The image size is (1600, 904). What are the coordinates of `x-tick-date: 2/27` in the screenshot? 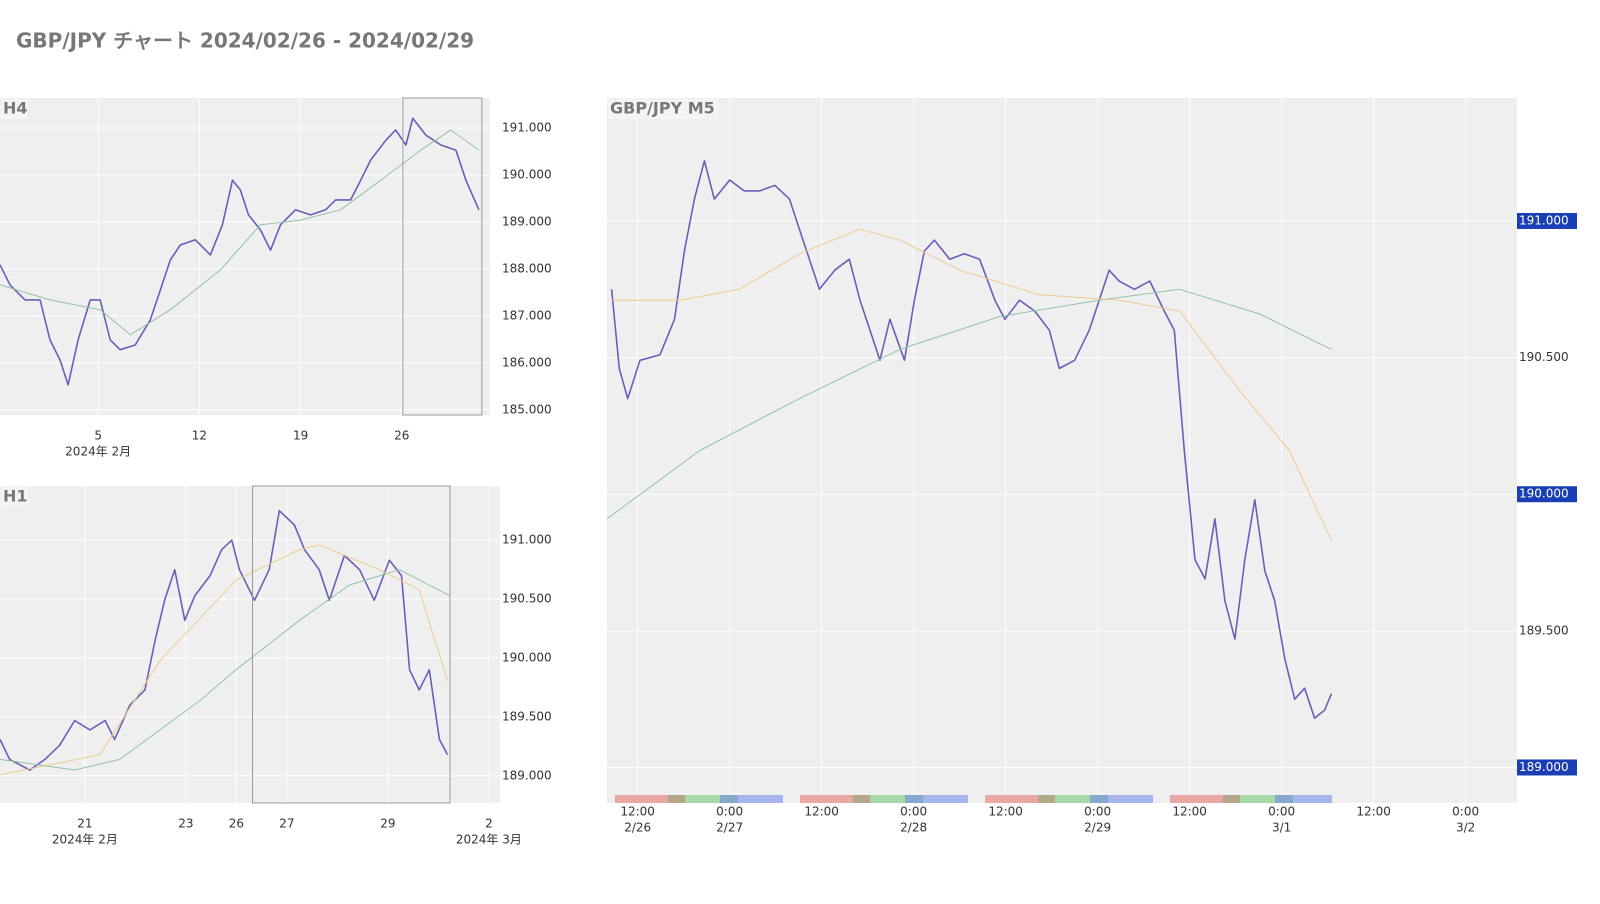 It's located at (729, 828).